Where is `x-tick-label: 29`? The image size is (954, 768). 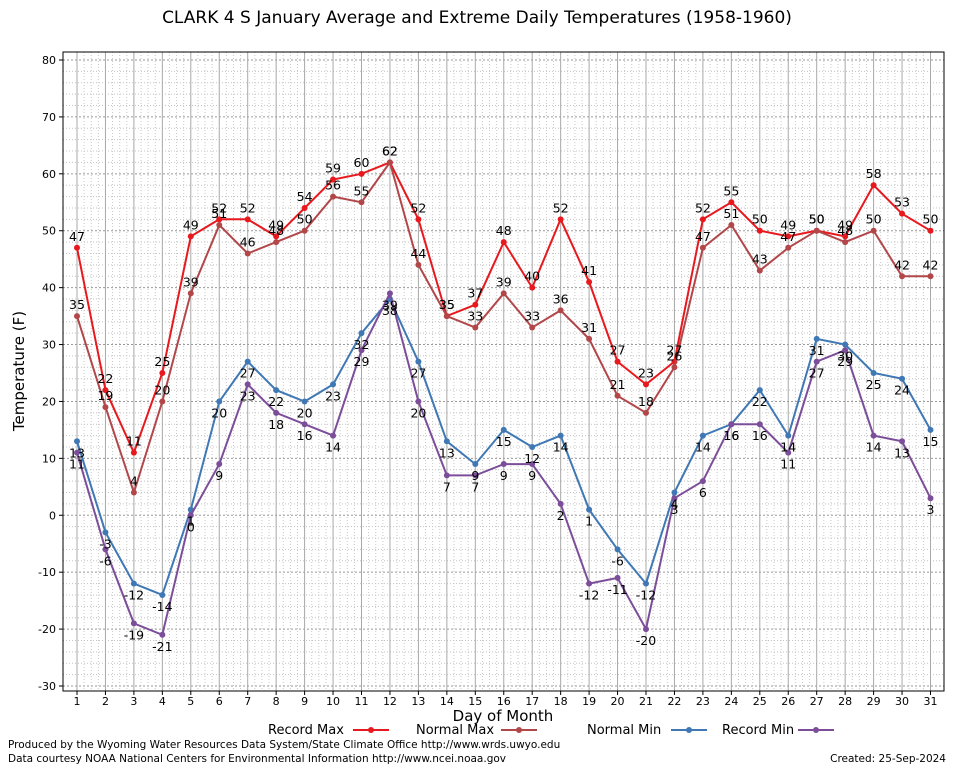
x-tick-label: 29 is located at coordinates (874, 701).